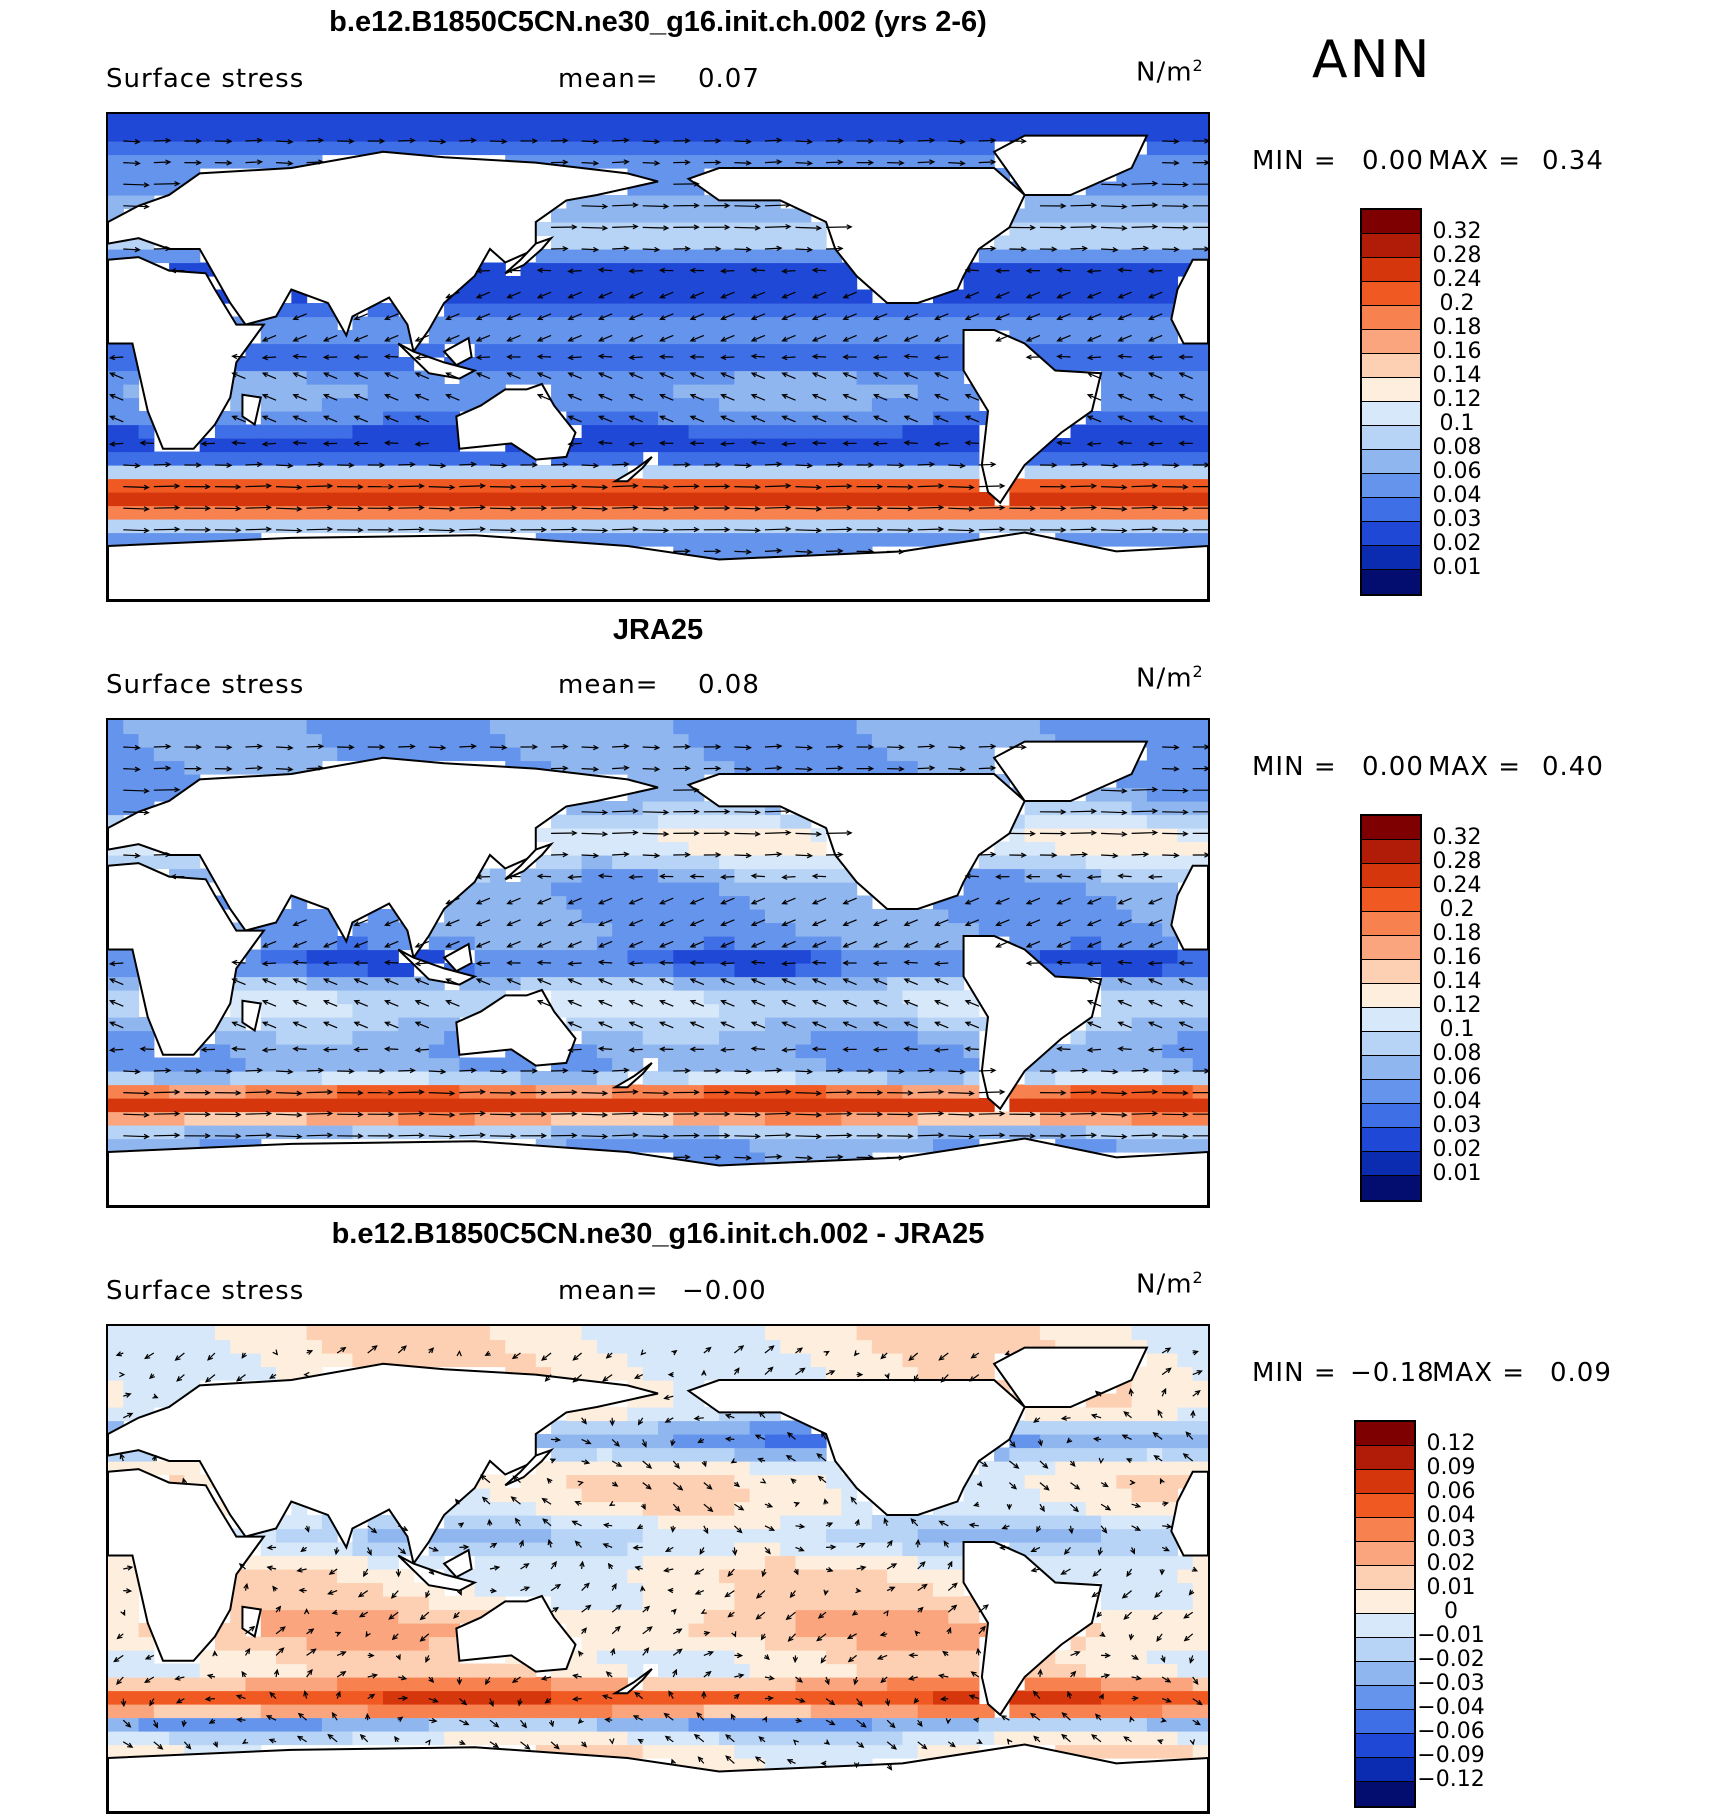 The width and height of the screenshot is (1710, 1819). Describe the element at coordinates (729, 79) in the screenshot. I see `mean-value: 0.07` at that location.